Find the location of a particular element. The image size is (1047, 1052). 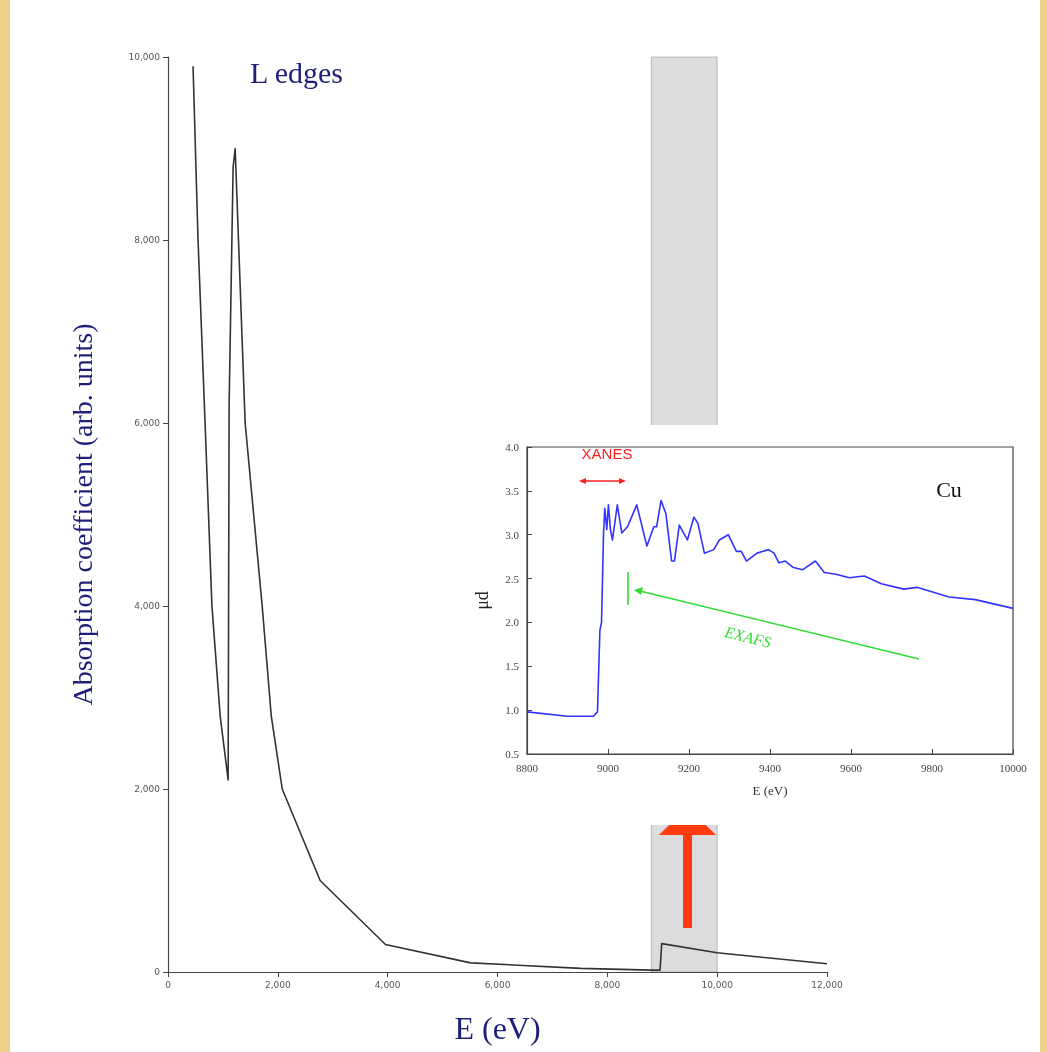

y-tick-label: 4,000 is located at coordinates (147, 606).